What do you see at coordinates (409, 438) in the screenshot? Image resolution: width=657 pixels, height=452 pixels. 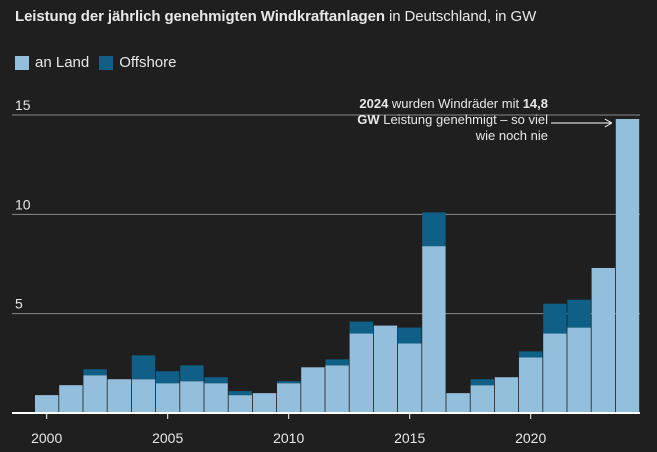 I see `x-tick-label-2015: 2015` at bounding box center [409, 438].